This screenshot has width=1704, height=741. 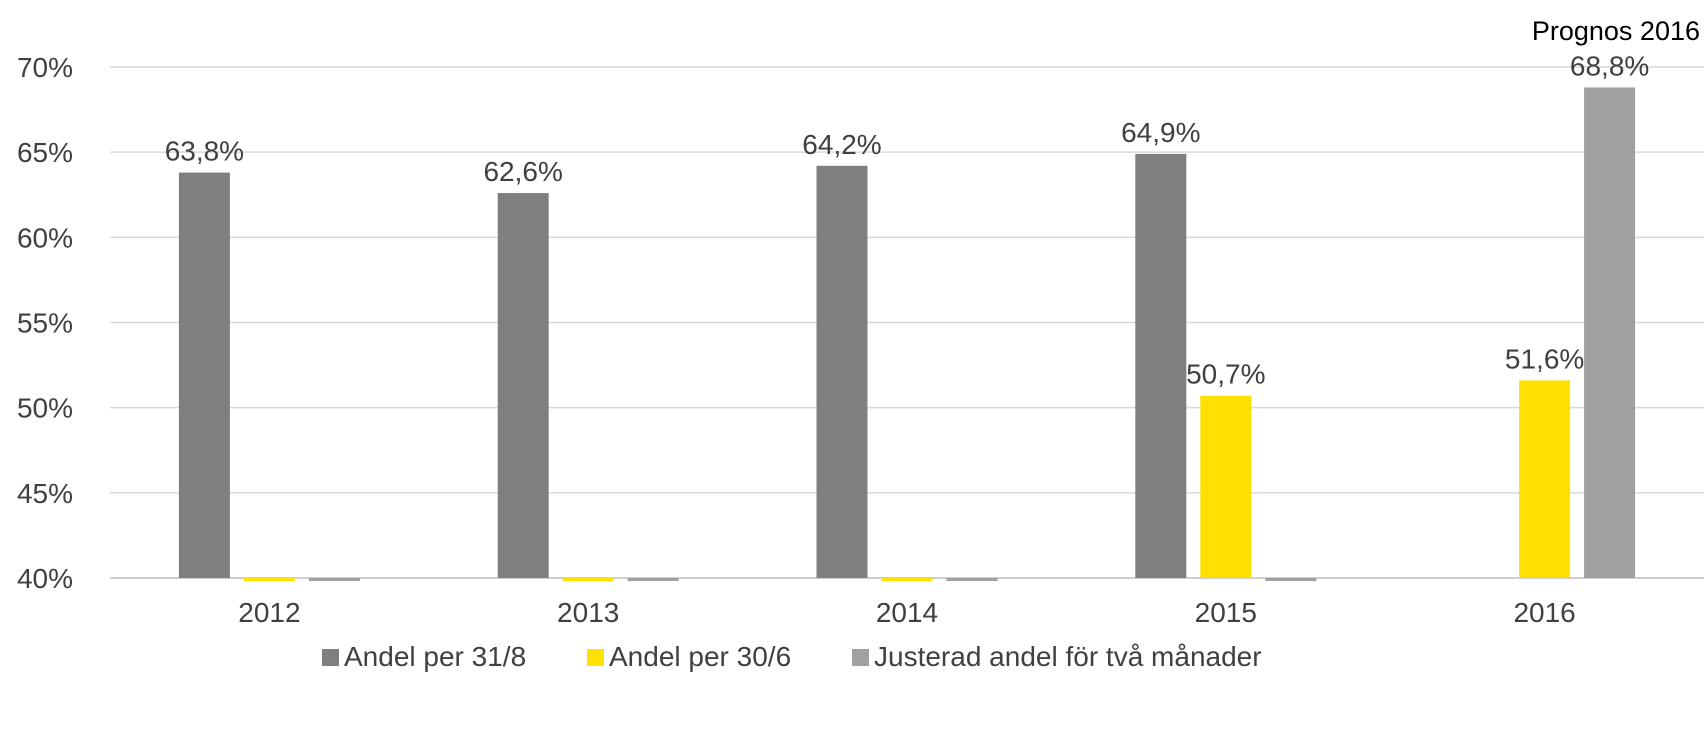 I want to click on y-tick-label: 50%, so click(x=45, y=408).